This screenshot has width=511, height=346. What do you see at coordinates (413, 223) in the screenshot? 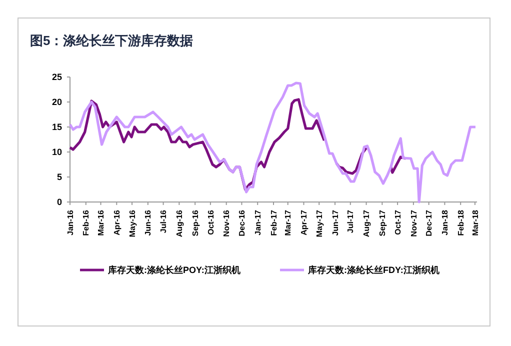
I see `x-tick-label: Nov-17` at bounding box center [413, 223].